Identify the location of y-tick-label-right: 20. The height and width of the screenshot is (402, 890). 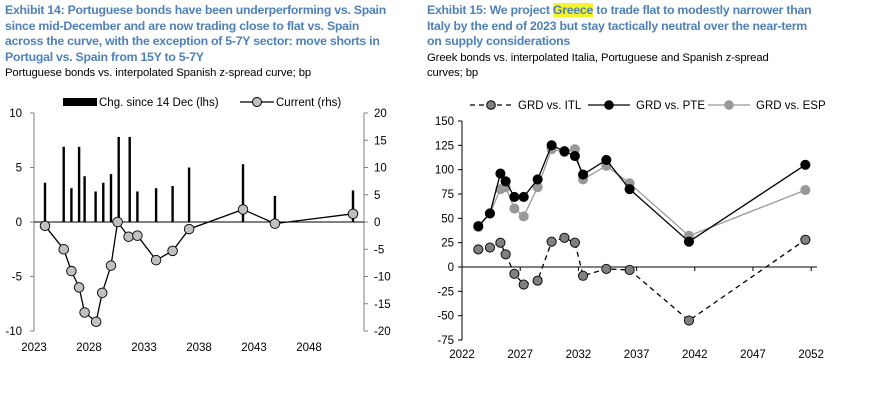
(380, 114).